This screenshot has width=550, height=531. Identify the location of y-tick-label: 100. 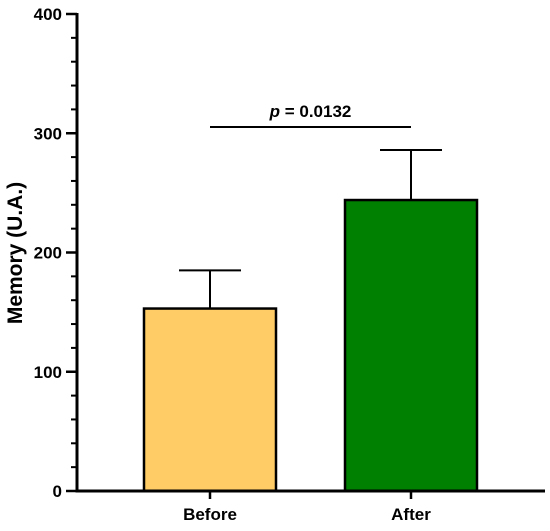
(48, 372).